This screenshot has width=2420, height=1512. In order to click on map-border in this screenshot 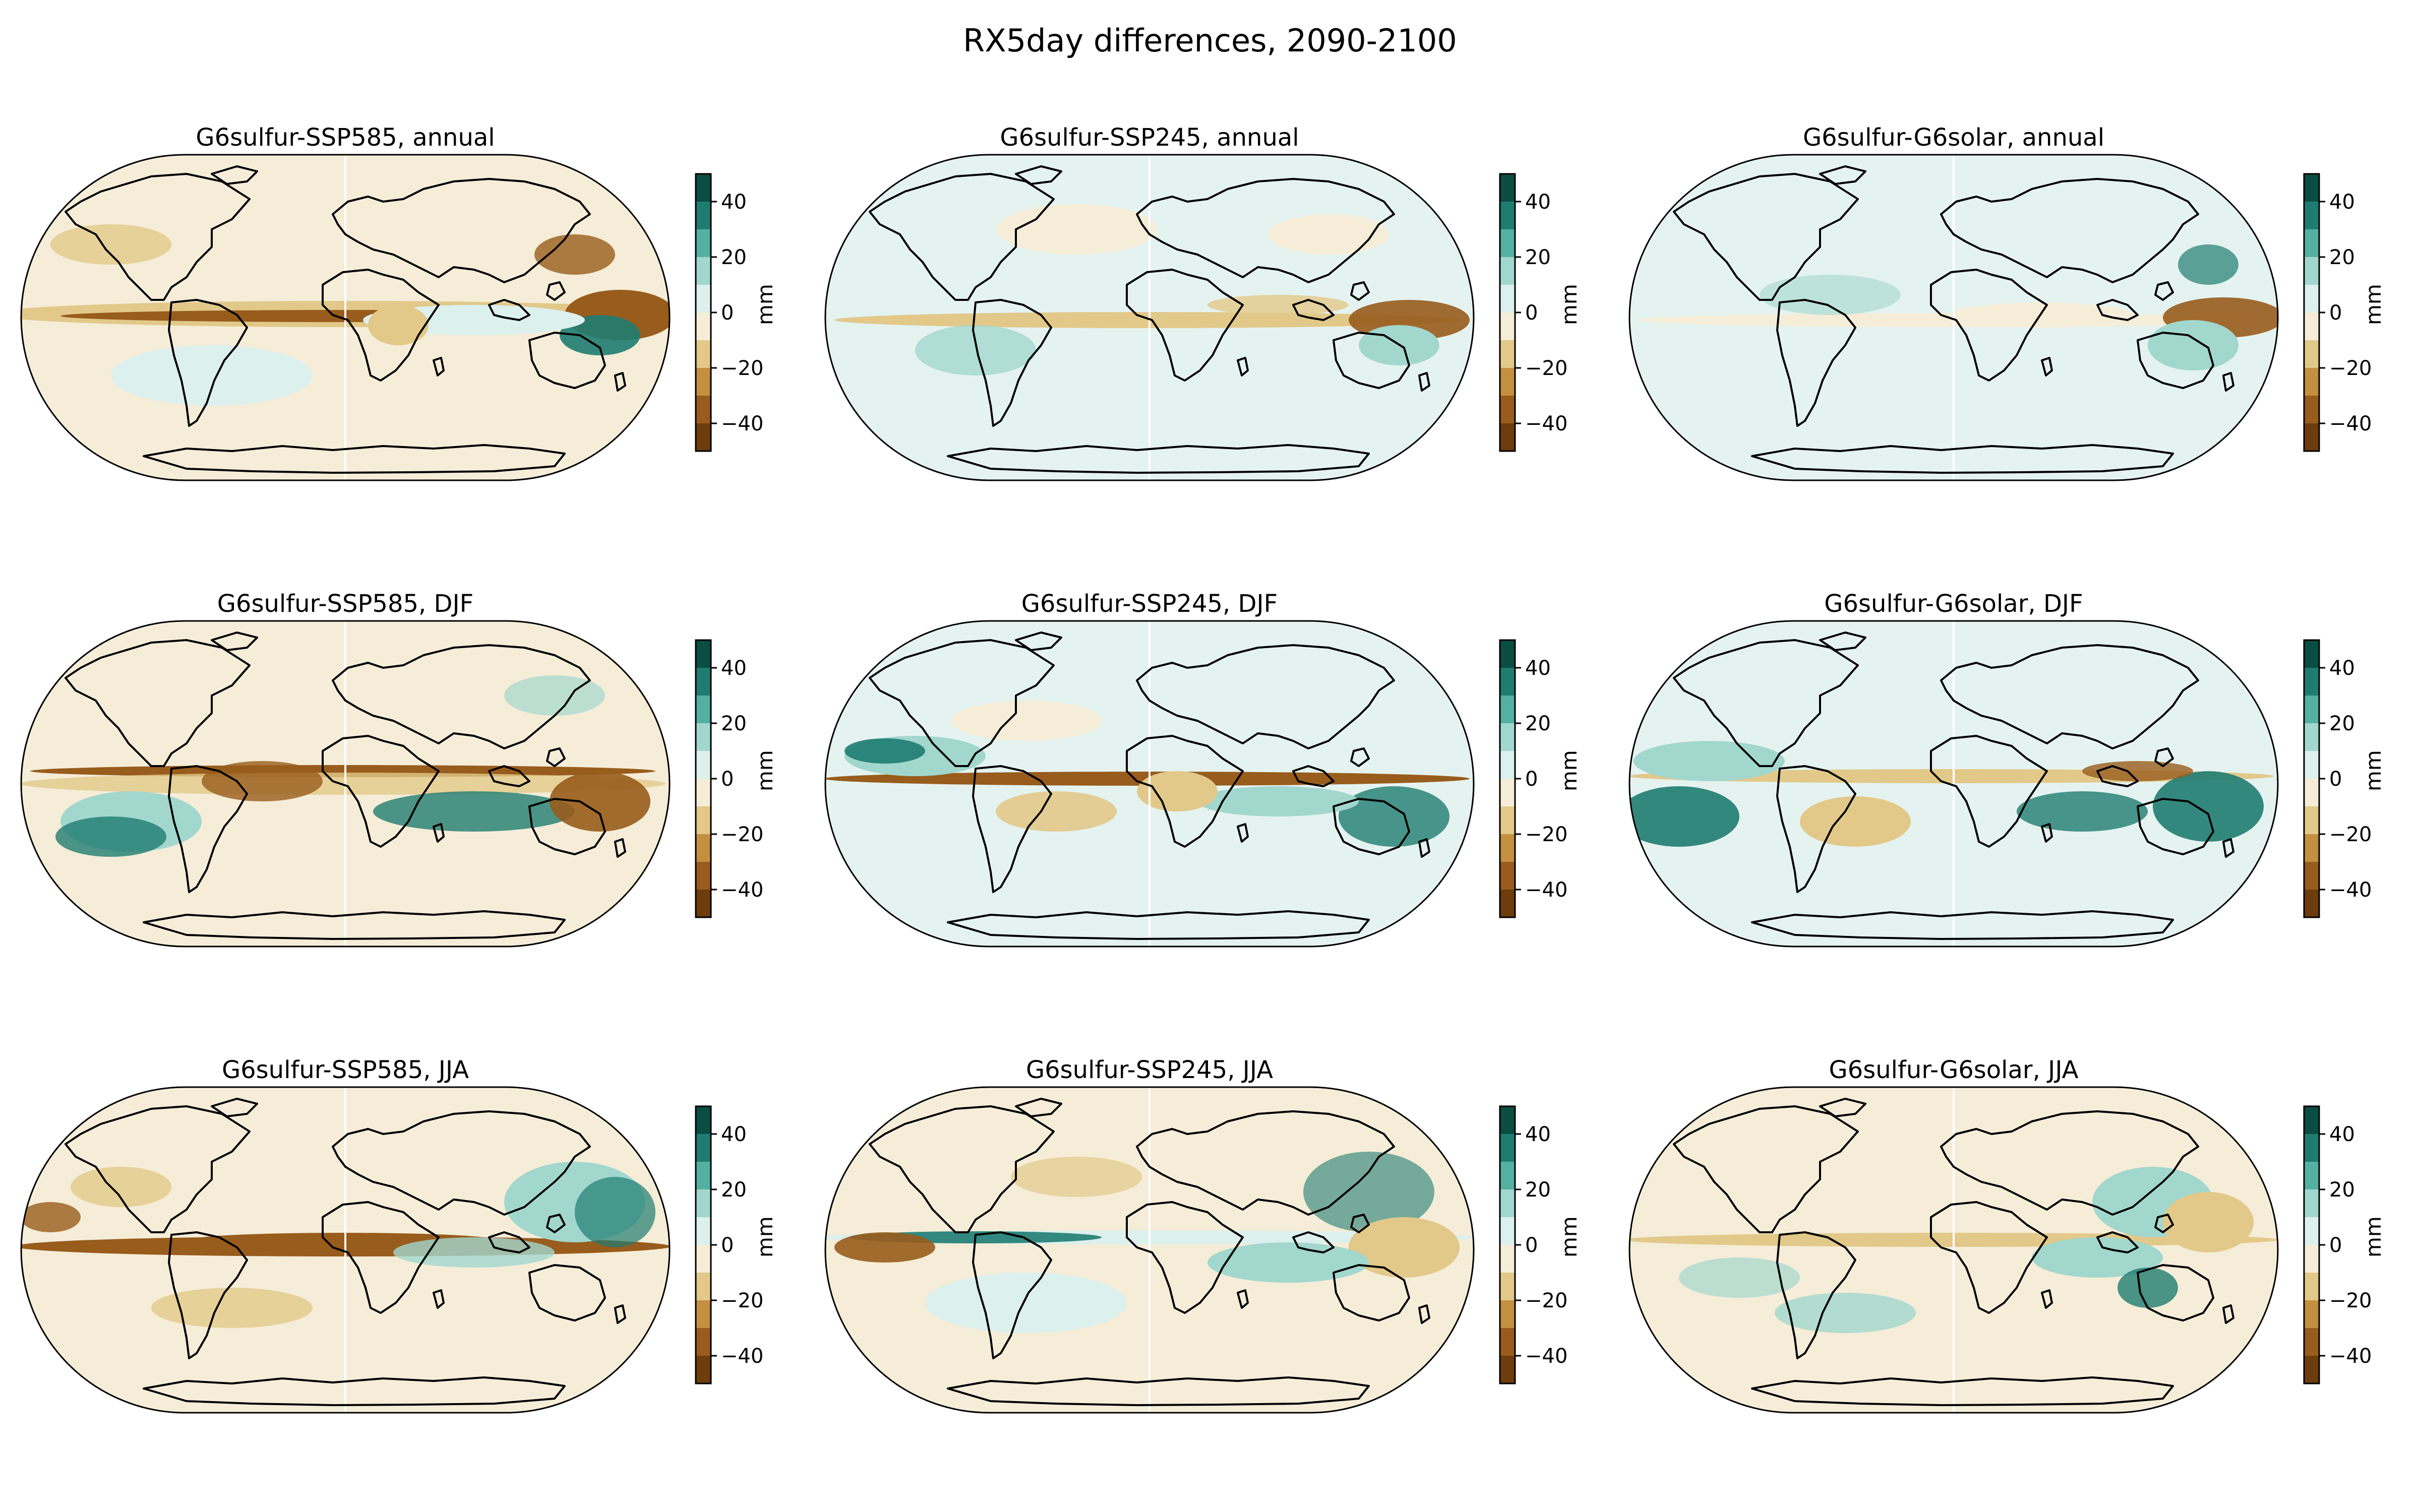, I will do `click(1149, 317)`.